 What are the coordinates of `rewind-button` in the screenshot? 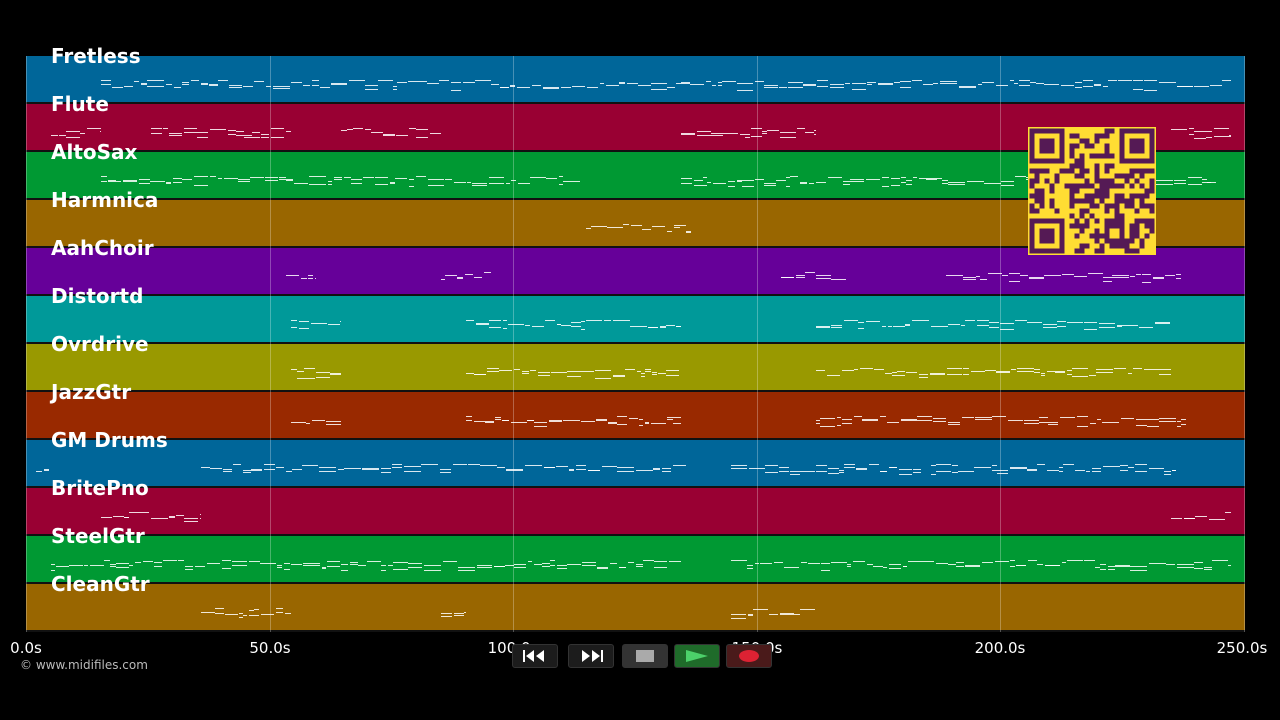 It's located at (535, 656).